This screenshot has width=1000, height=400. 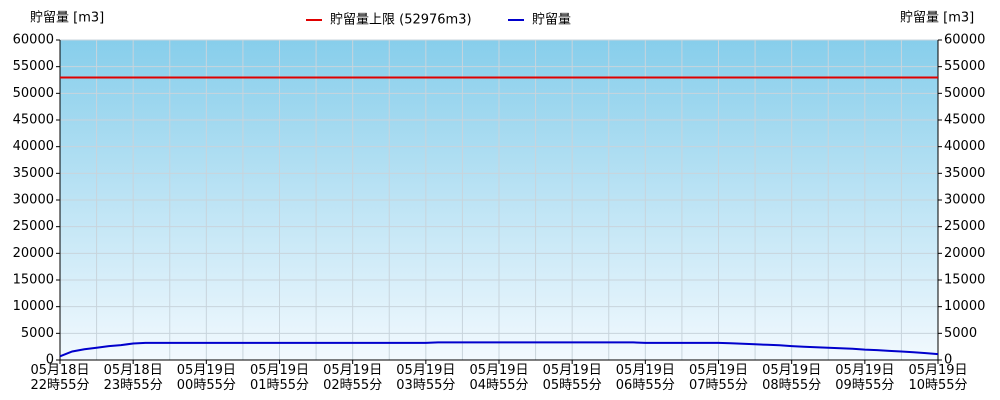 I want to click on y-axis-title: 貯留量 [m3], so click(x=67, y=18).